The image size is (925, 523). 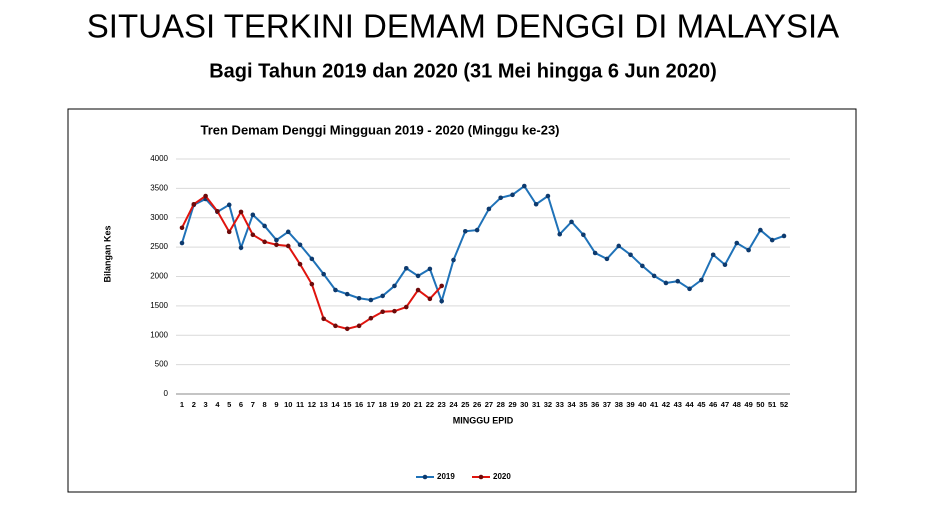 What do you see at coordinates (477, 404) in the screenshot?
I see `x-tick-label: 26` at bounding box center [477, 404].